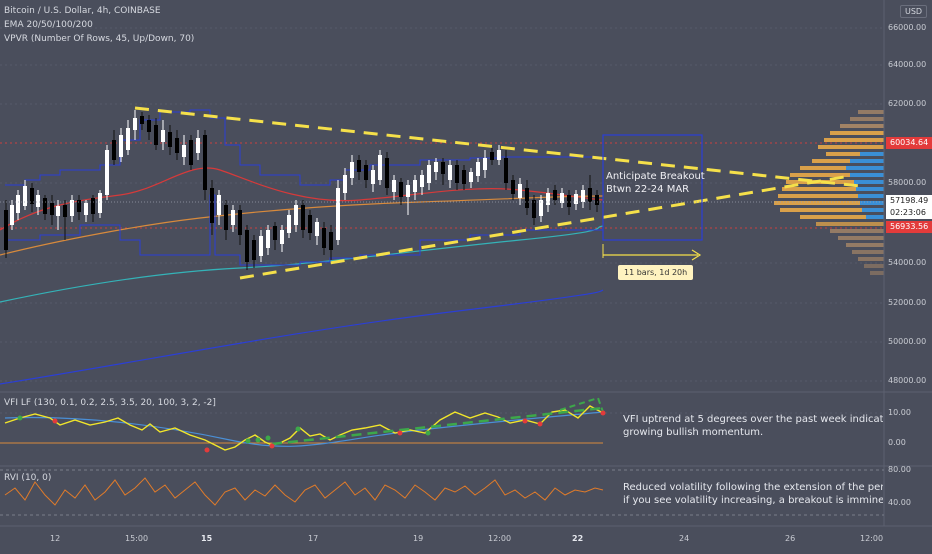 The height and width of the screenshot is (554, 932). I want to click on ema-legend: EMA 20/50/100/200, so click(48, 25).